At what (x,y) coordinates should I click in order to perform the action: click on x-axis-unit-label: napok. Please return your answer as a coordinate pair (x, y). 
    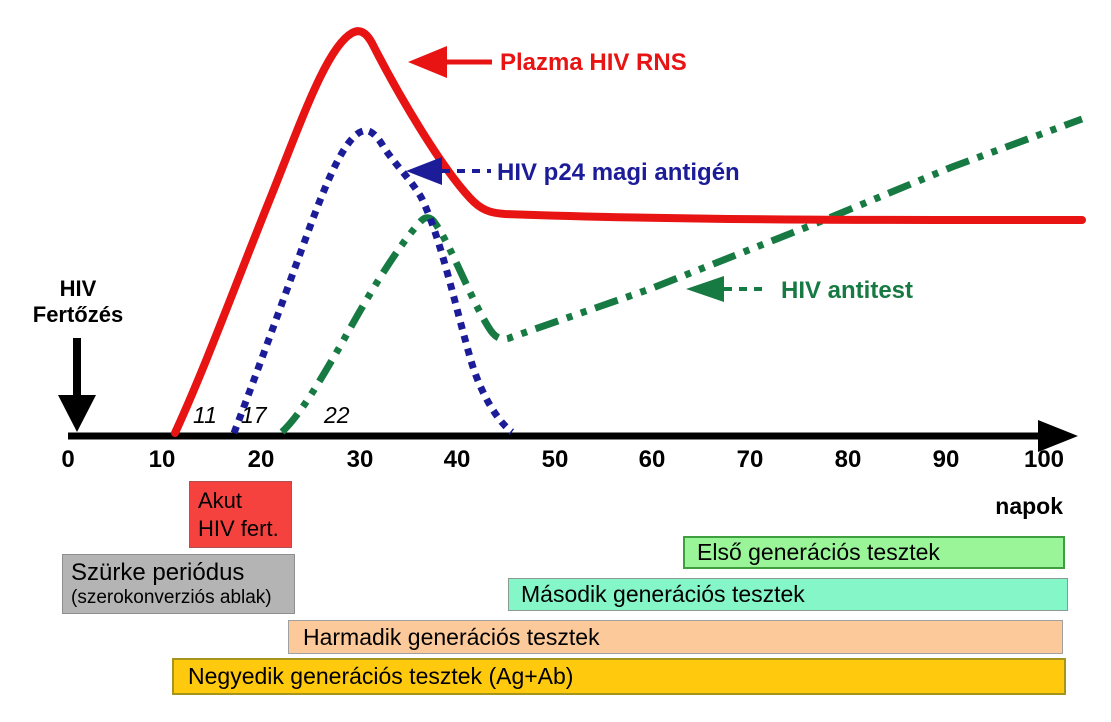
    Looking at the image, I should click on (1029, 506).